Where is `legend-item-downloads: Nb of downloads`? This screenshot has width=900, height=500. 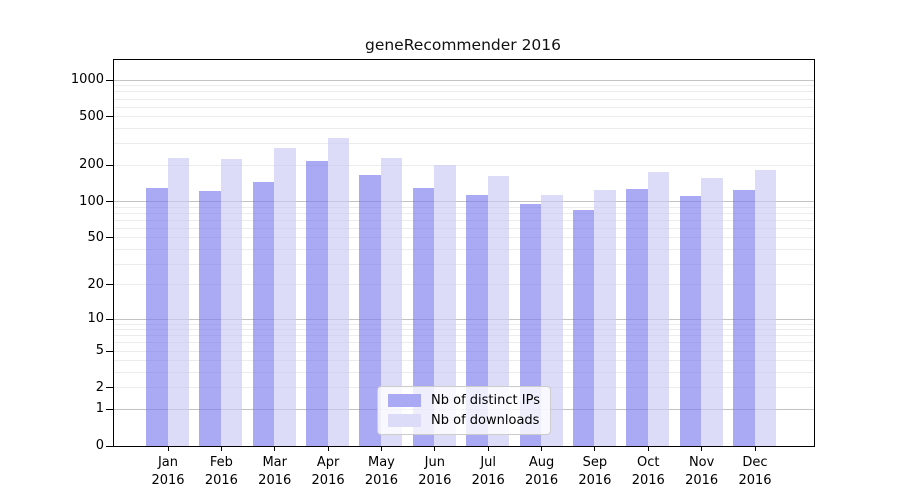 legend-item-downloads: Nb of downloads is located at coordinates (464, 420).